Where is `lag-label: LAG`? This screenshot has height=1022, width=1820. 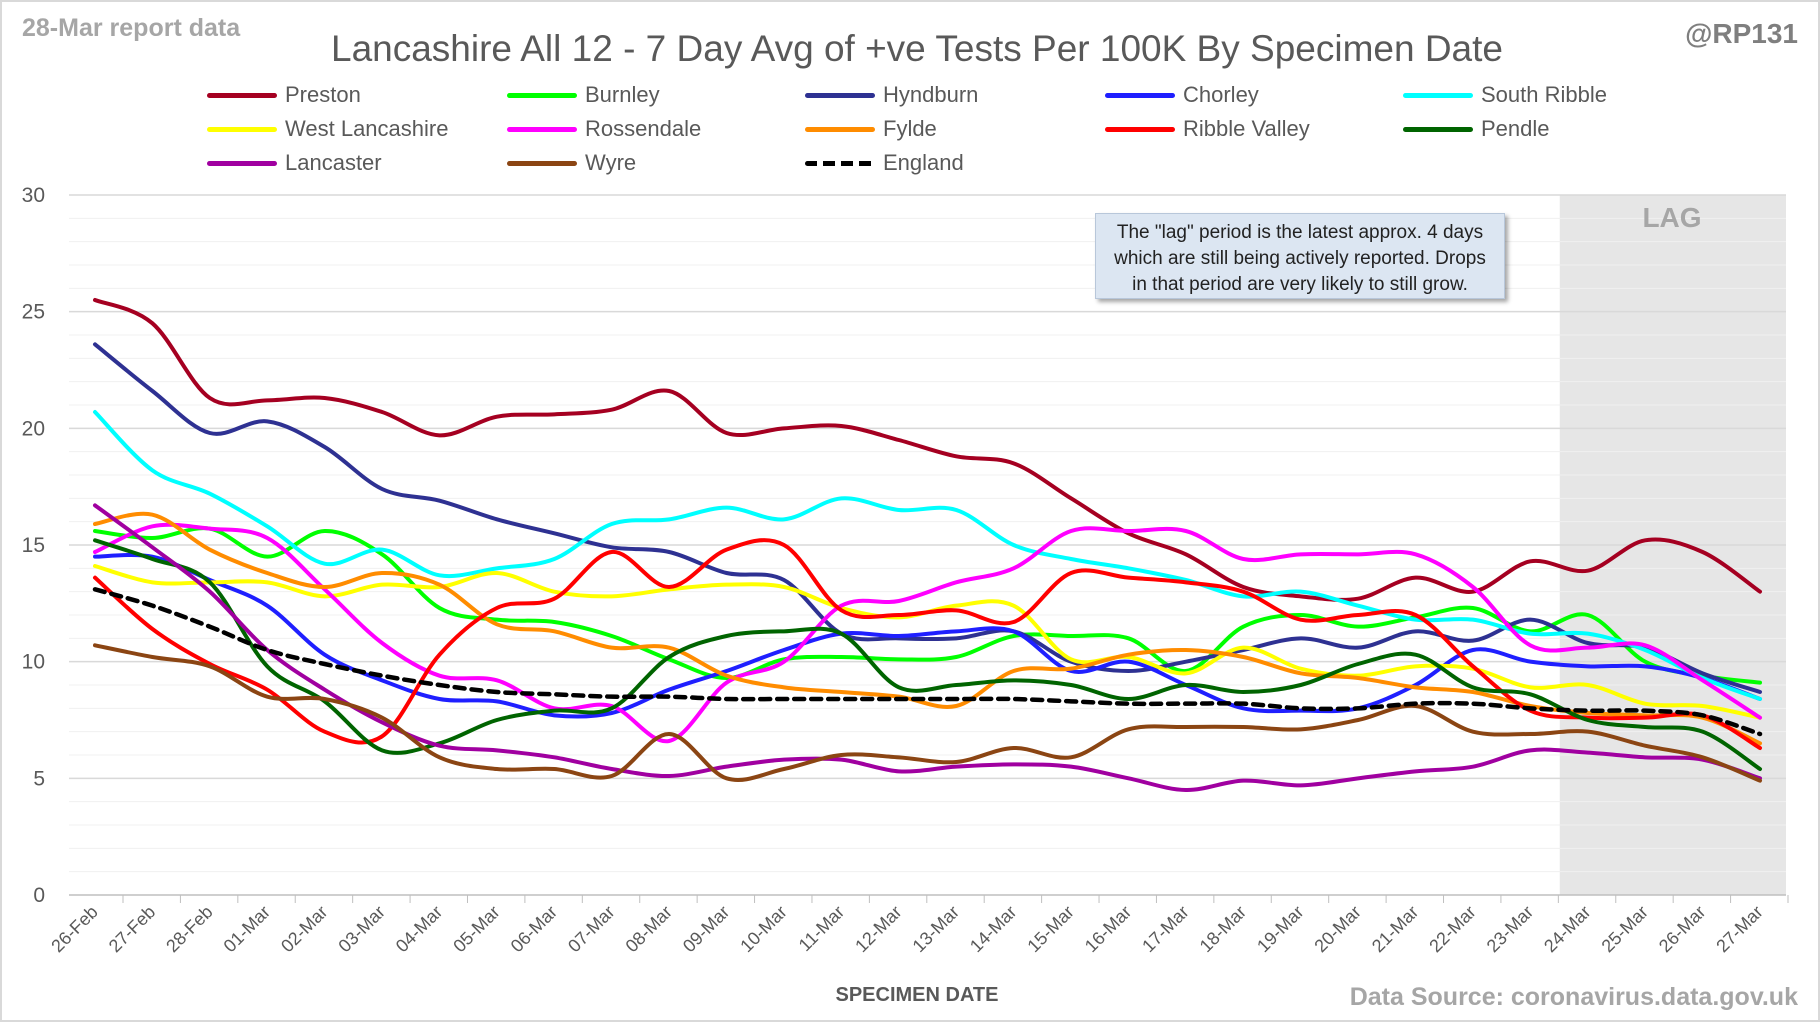 lag-label: LAG is located at coordinates (1672, 217).